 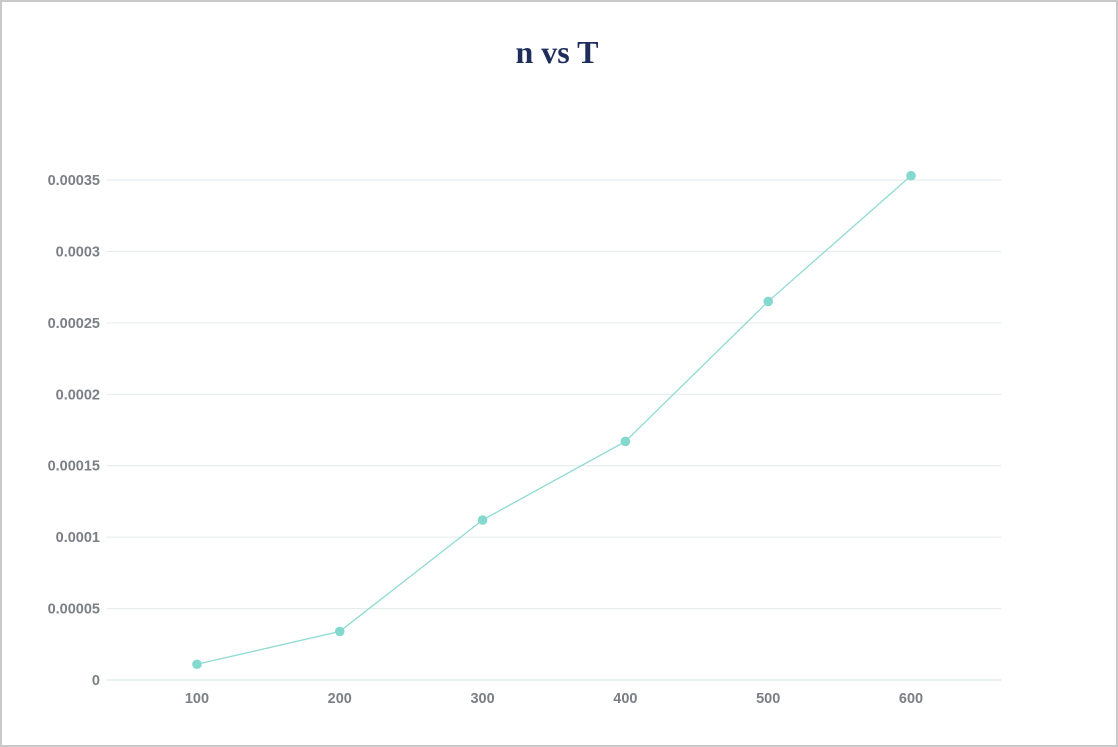 I want to click on x-axis-ticks: 100 200 300 400 500 600, so click(x=554, y=699).